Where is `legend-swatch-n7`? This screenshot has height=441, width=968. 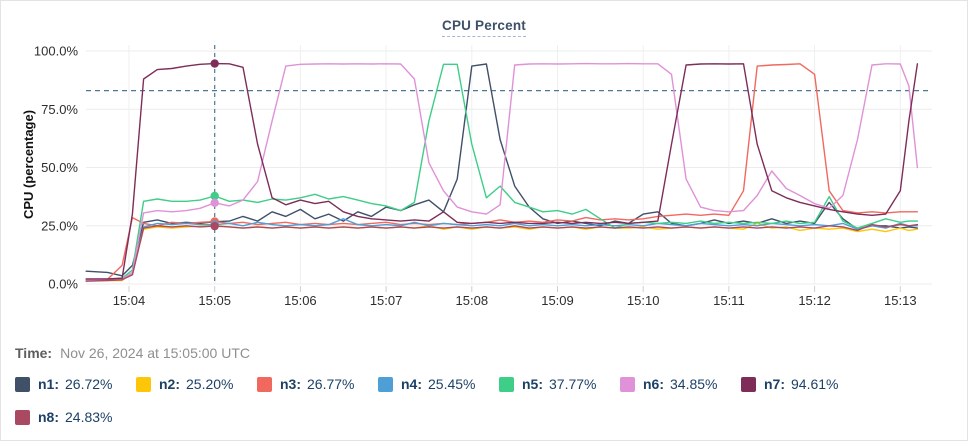
legend-swatch-n7 is located at coordinates (748, 384).